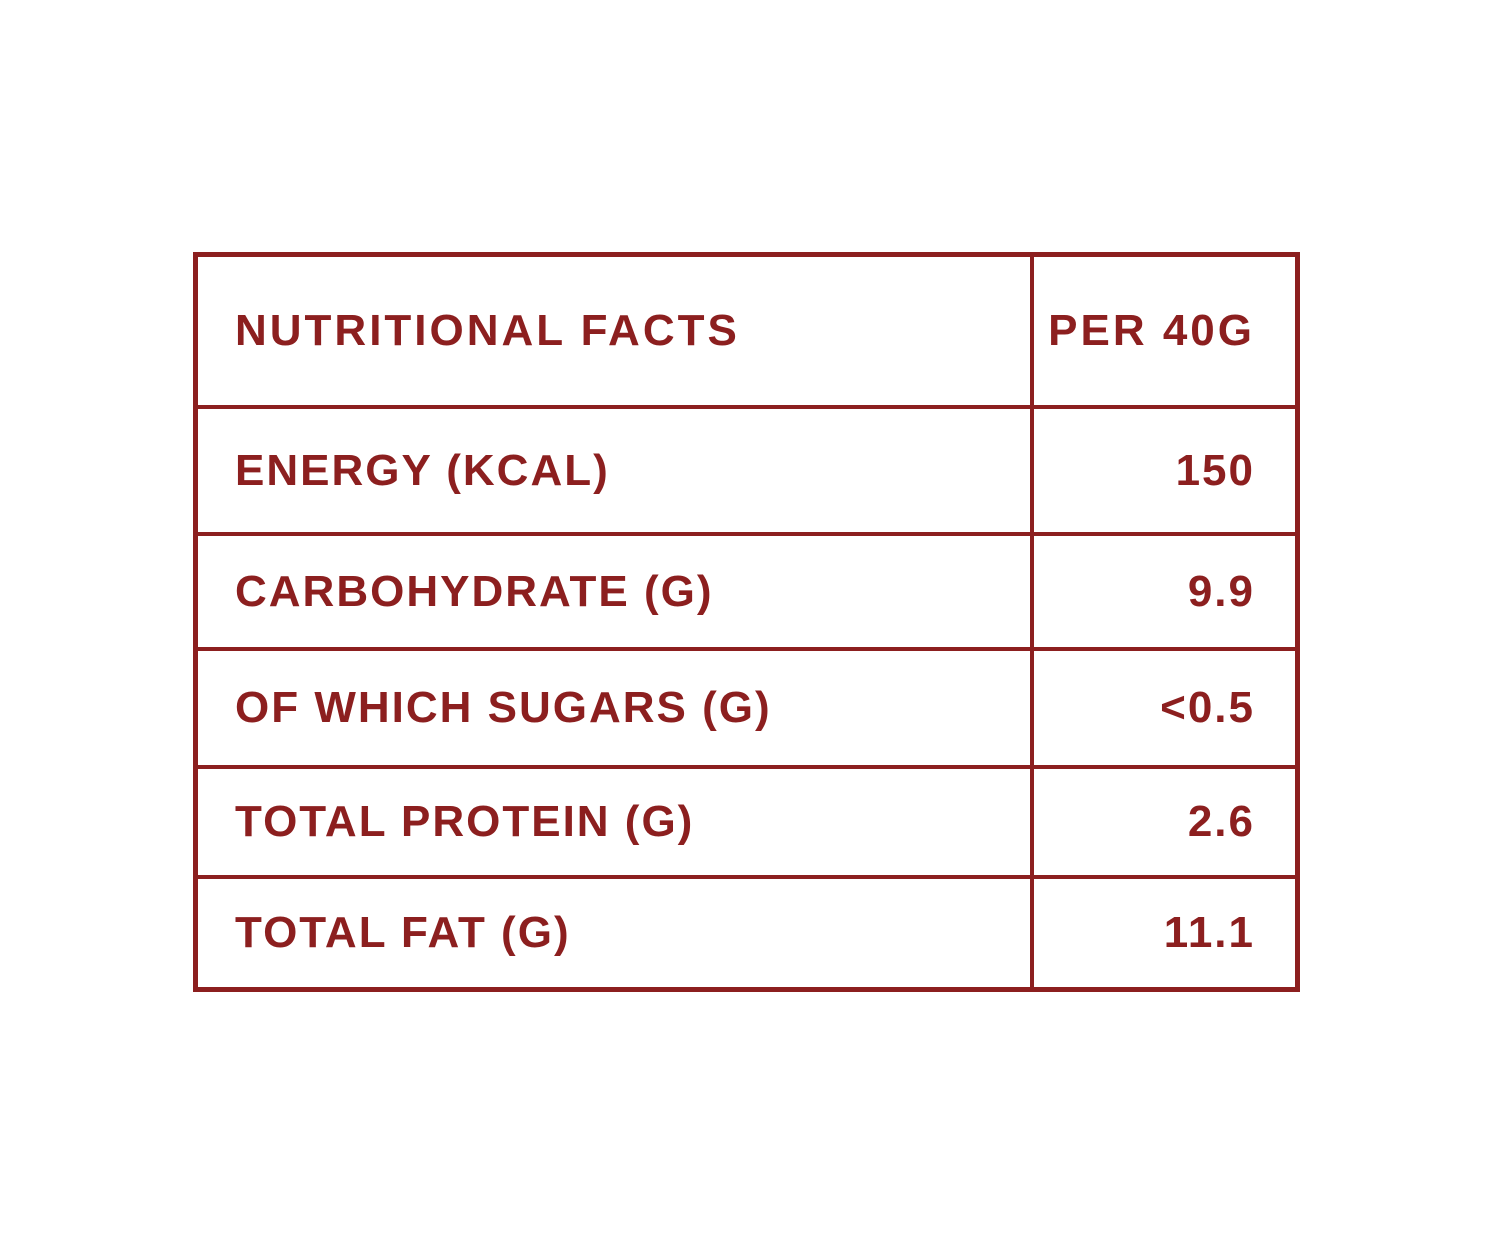 The image size is (1500, 1244). I want to click on row-carbohydrate-label: CARBOHYDRATE (G), so click(614, 589).